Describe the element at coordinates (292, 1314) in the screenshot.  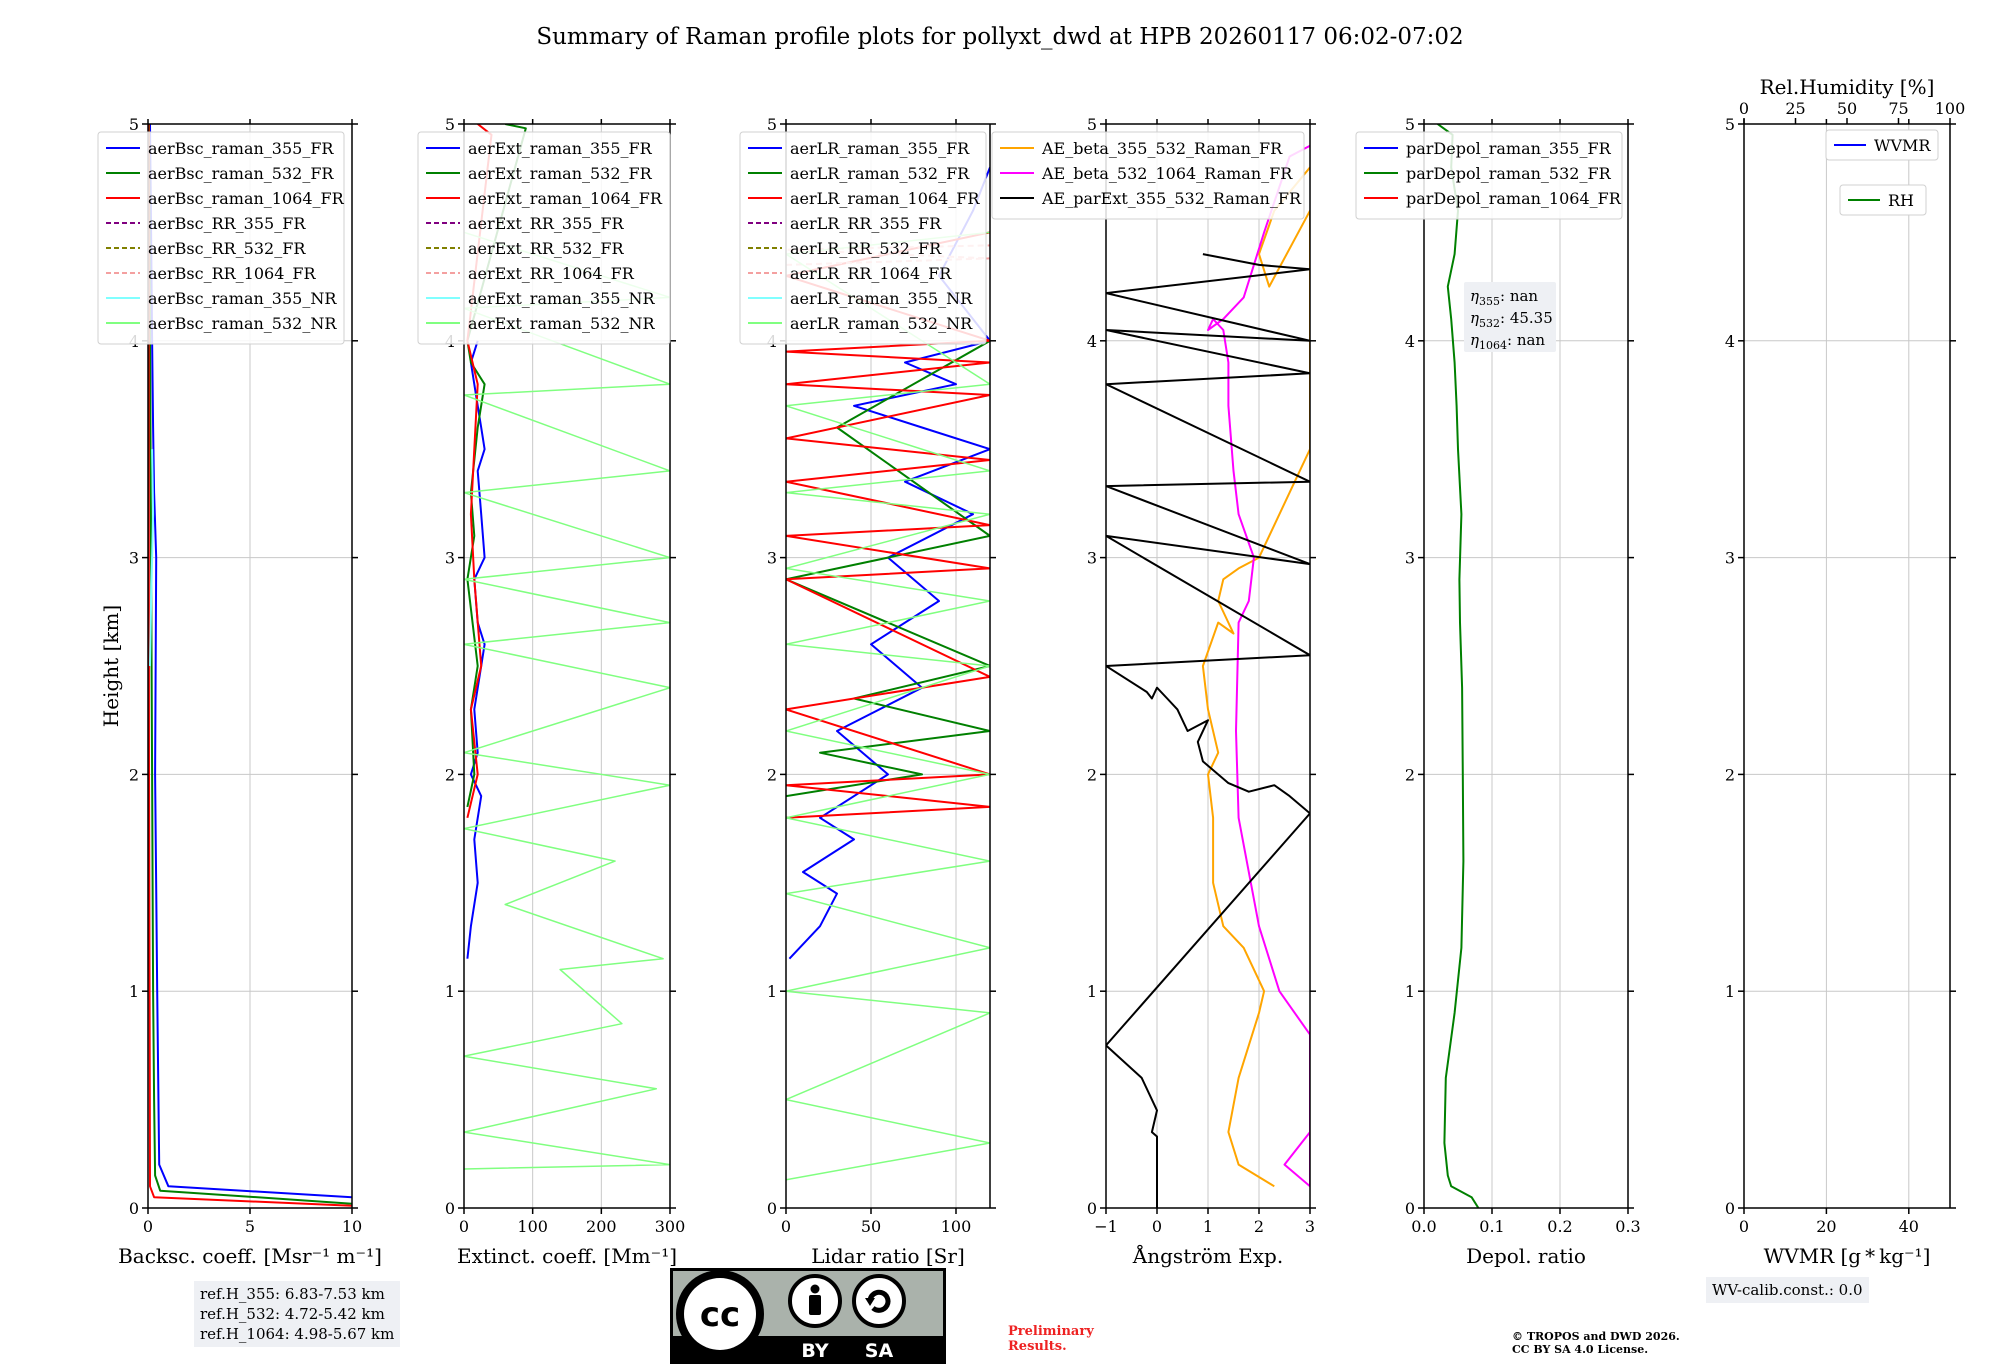
I see `ref-height-532: ref.H_532: 4.72-5.42 km` at that location.